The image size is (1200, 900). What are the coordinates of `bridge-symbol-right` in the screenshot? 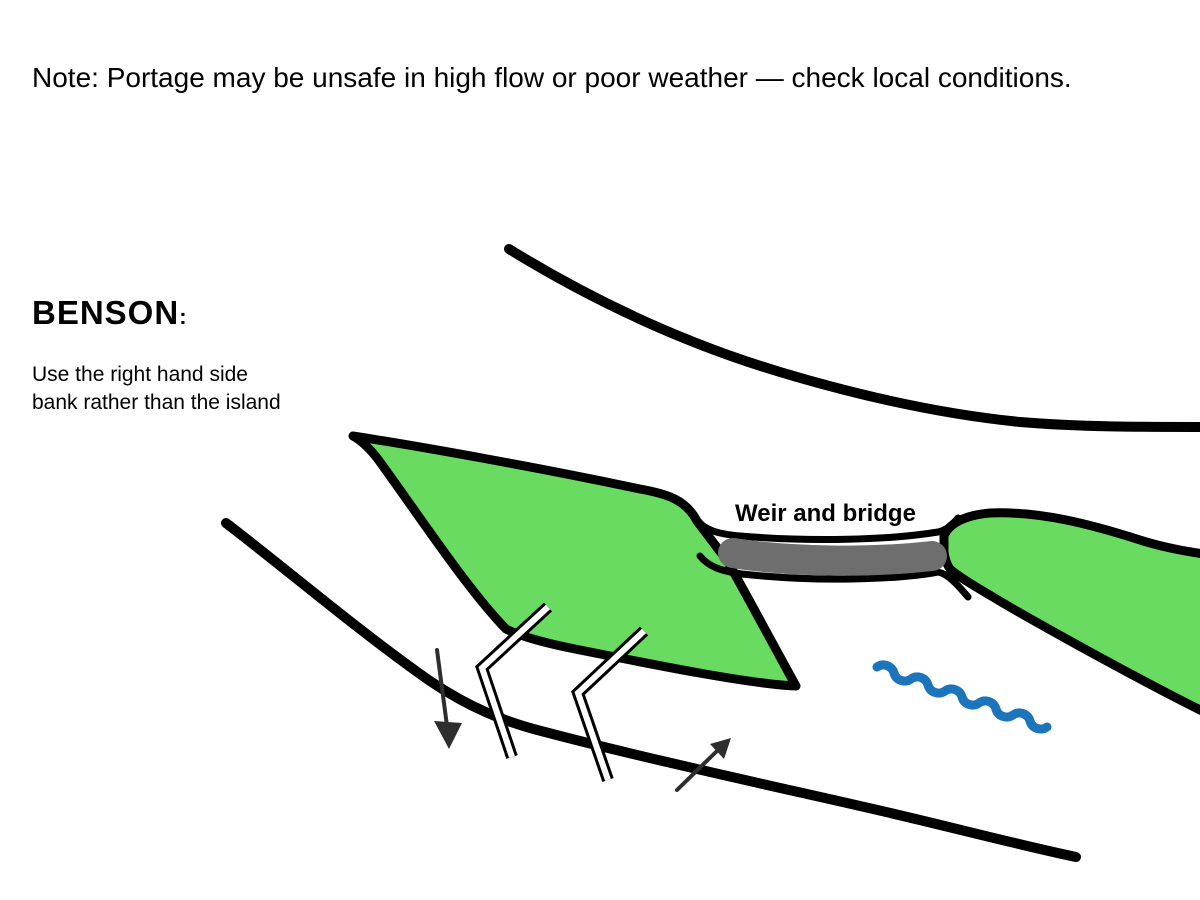 It's located at (610, 704).